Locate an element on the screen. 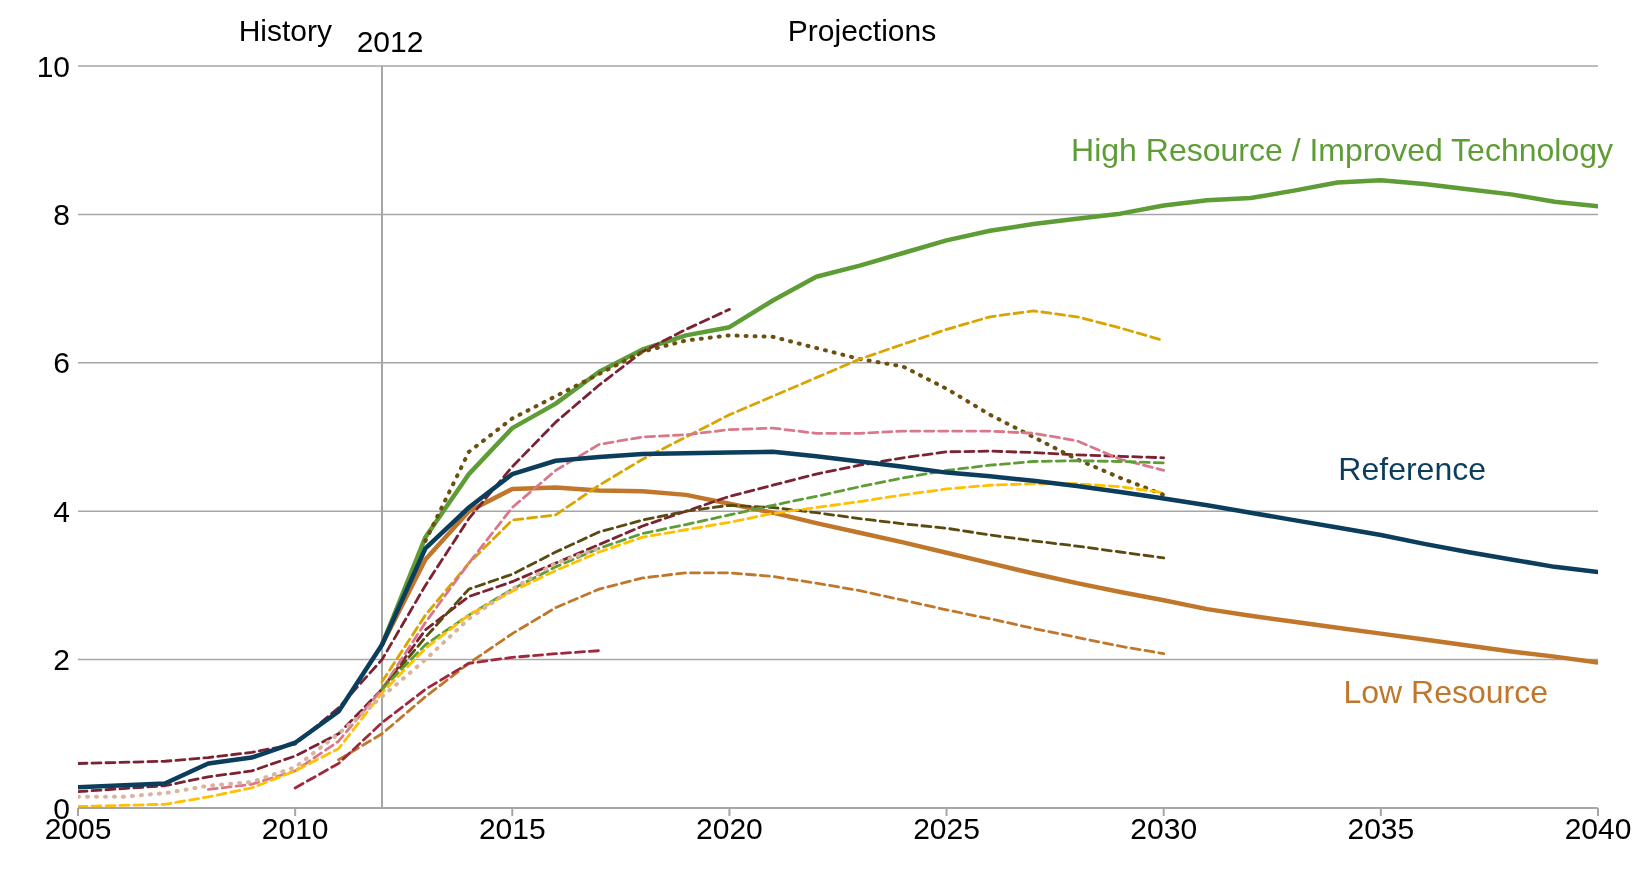 Image resolution: width=1648 pixels, height=886 pixels. x-tick-label: 2010 is located at coordinates (295, 829).